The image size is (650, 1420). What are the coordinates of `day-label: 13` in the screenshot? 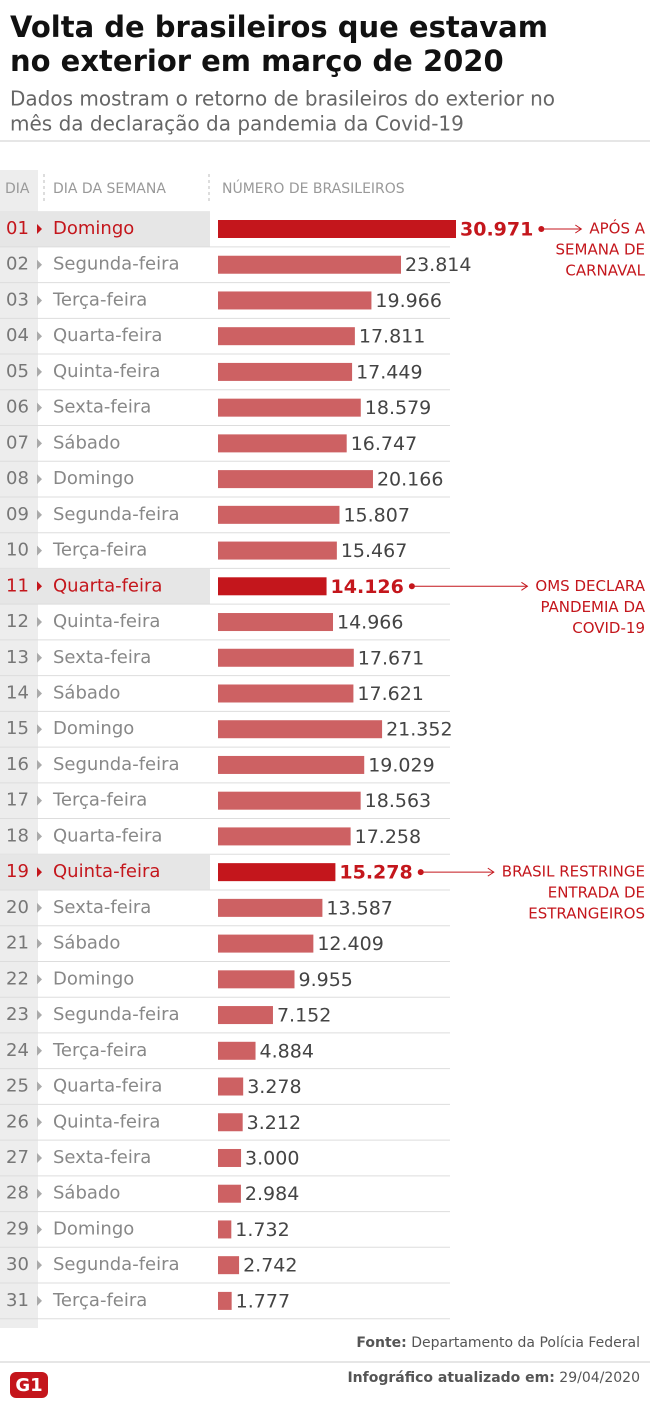 It's located at (17, 657).